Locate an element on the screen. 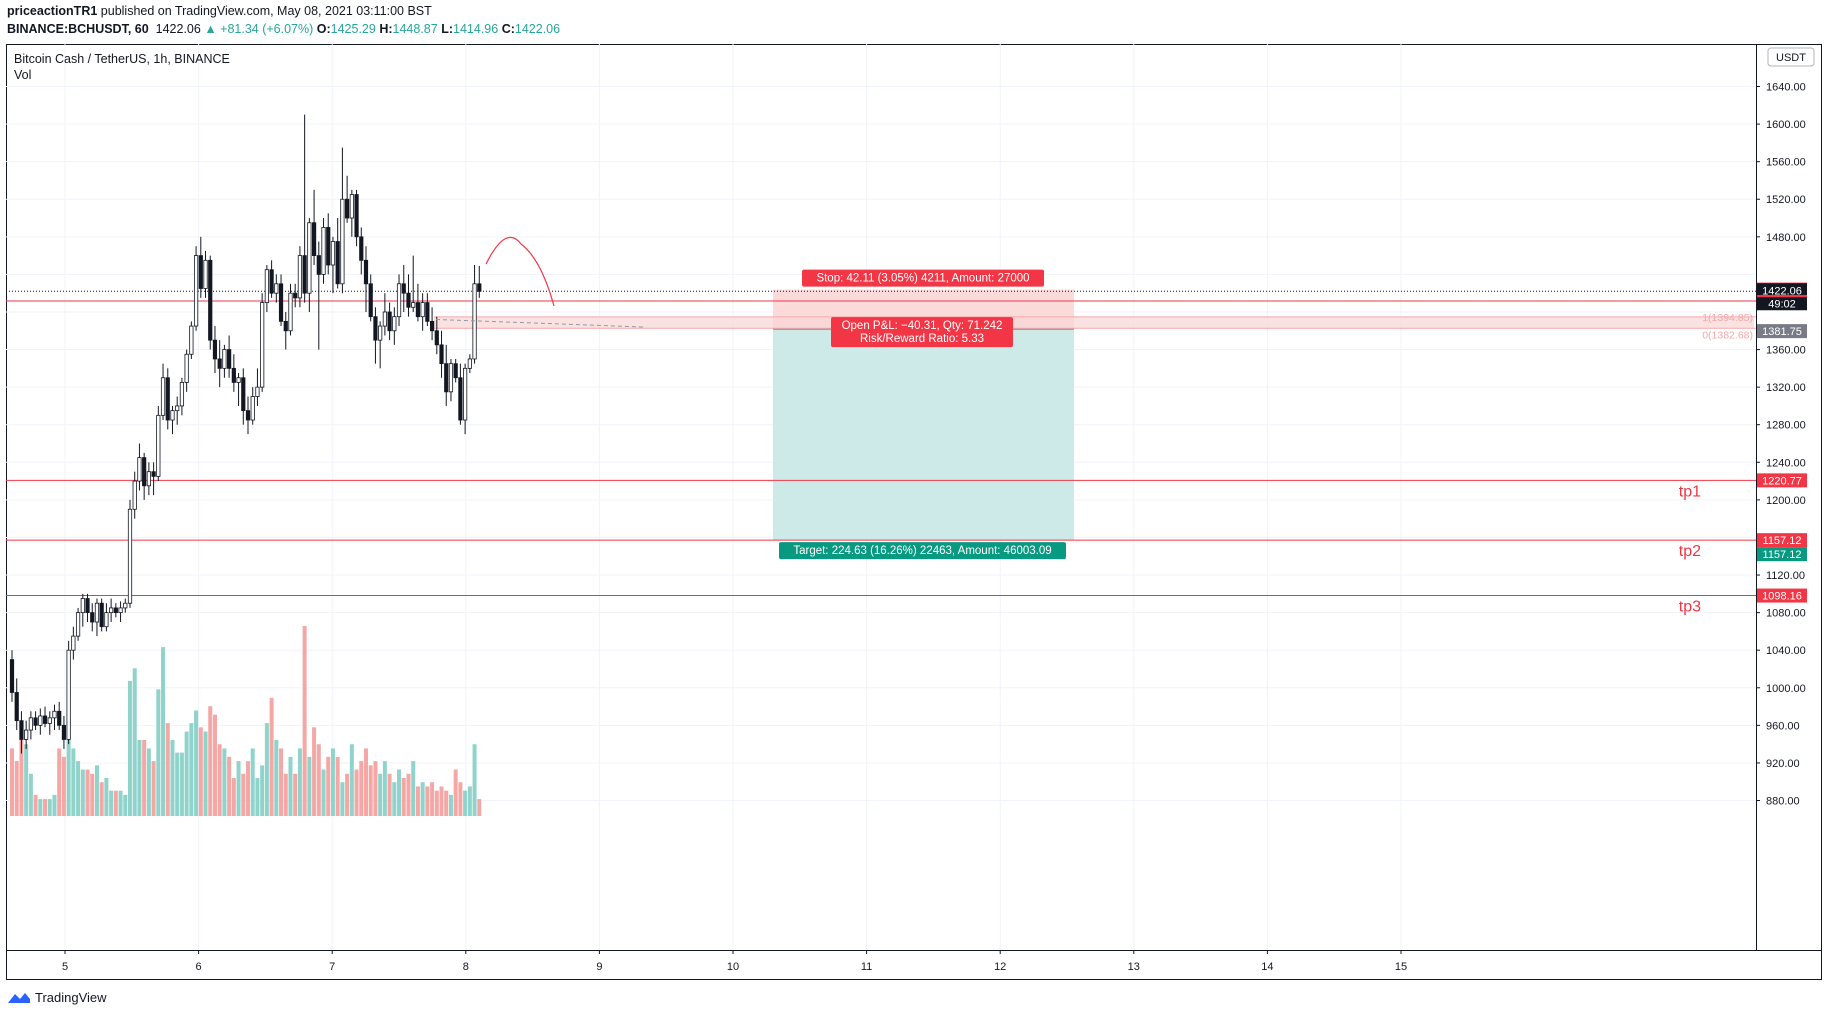  fib-band is located at coordinates (1094, 322).